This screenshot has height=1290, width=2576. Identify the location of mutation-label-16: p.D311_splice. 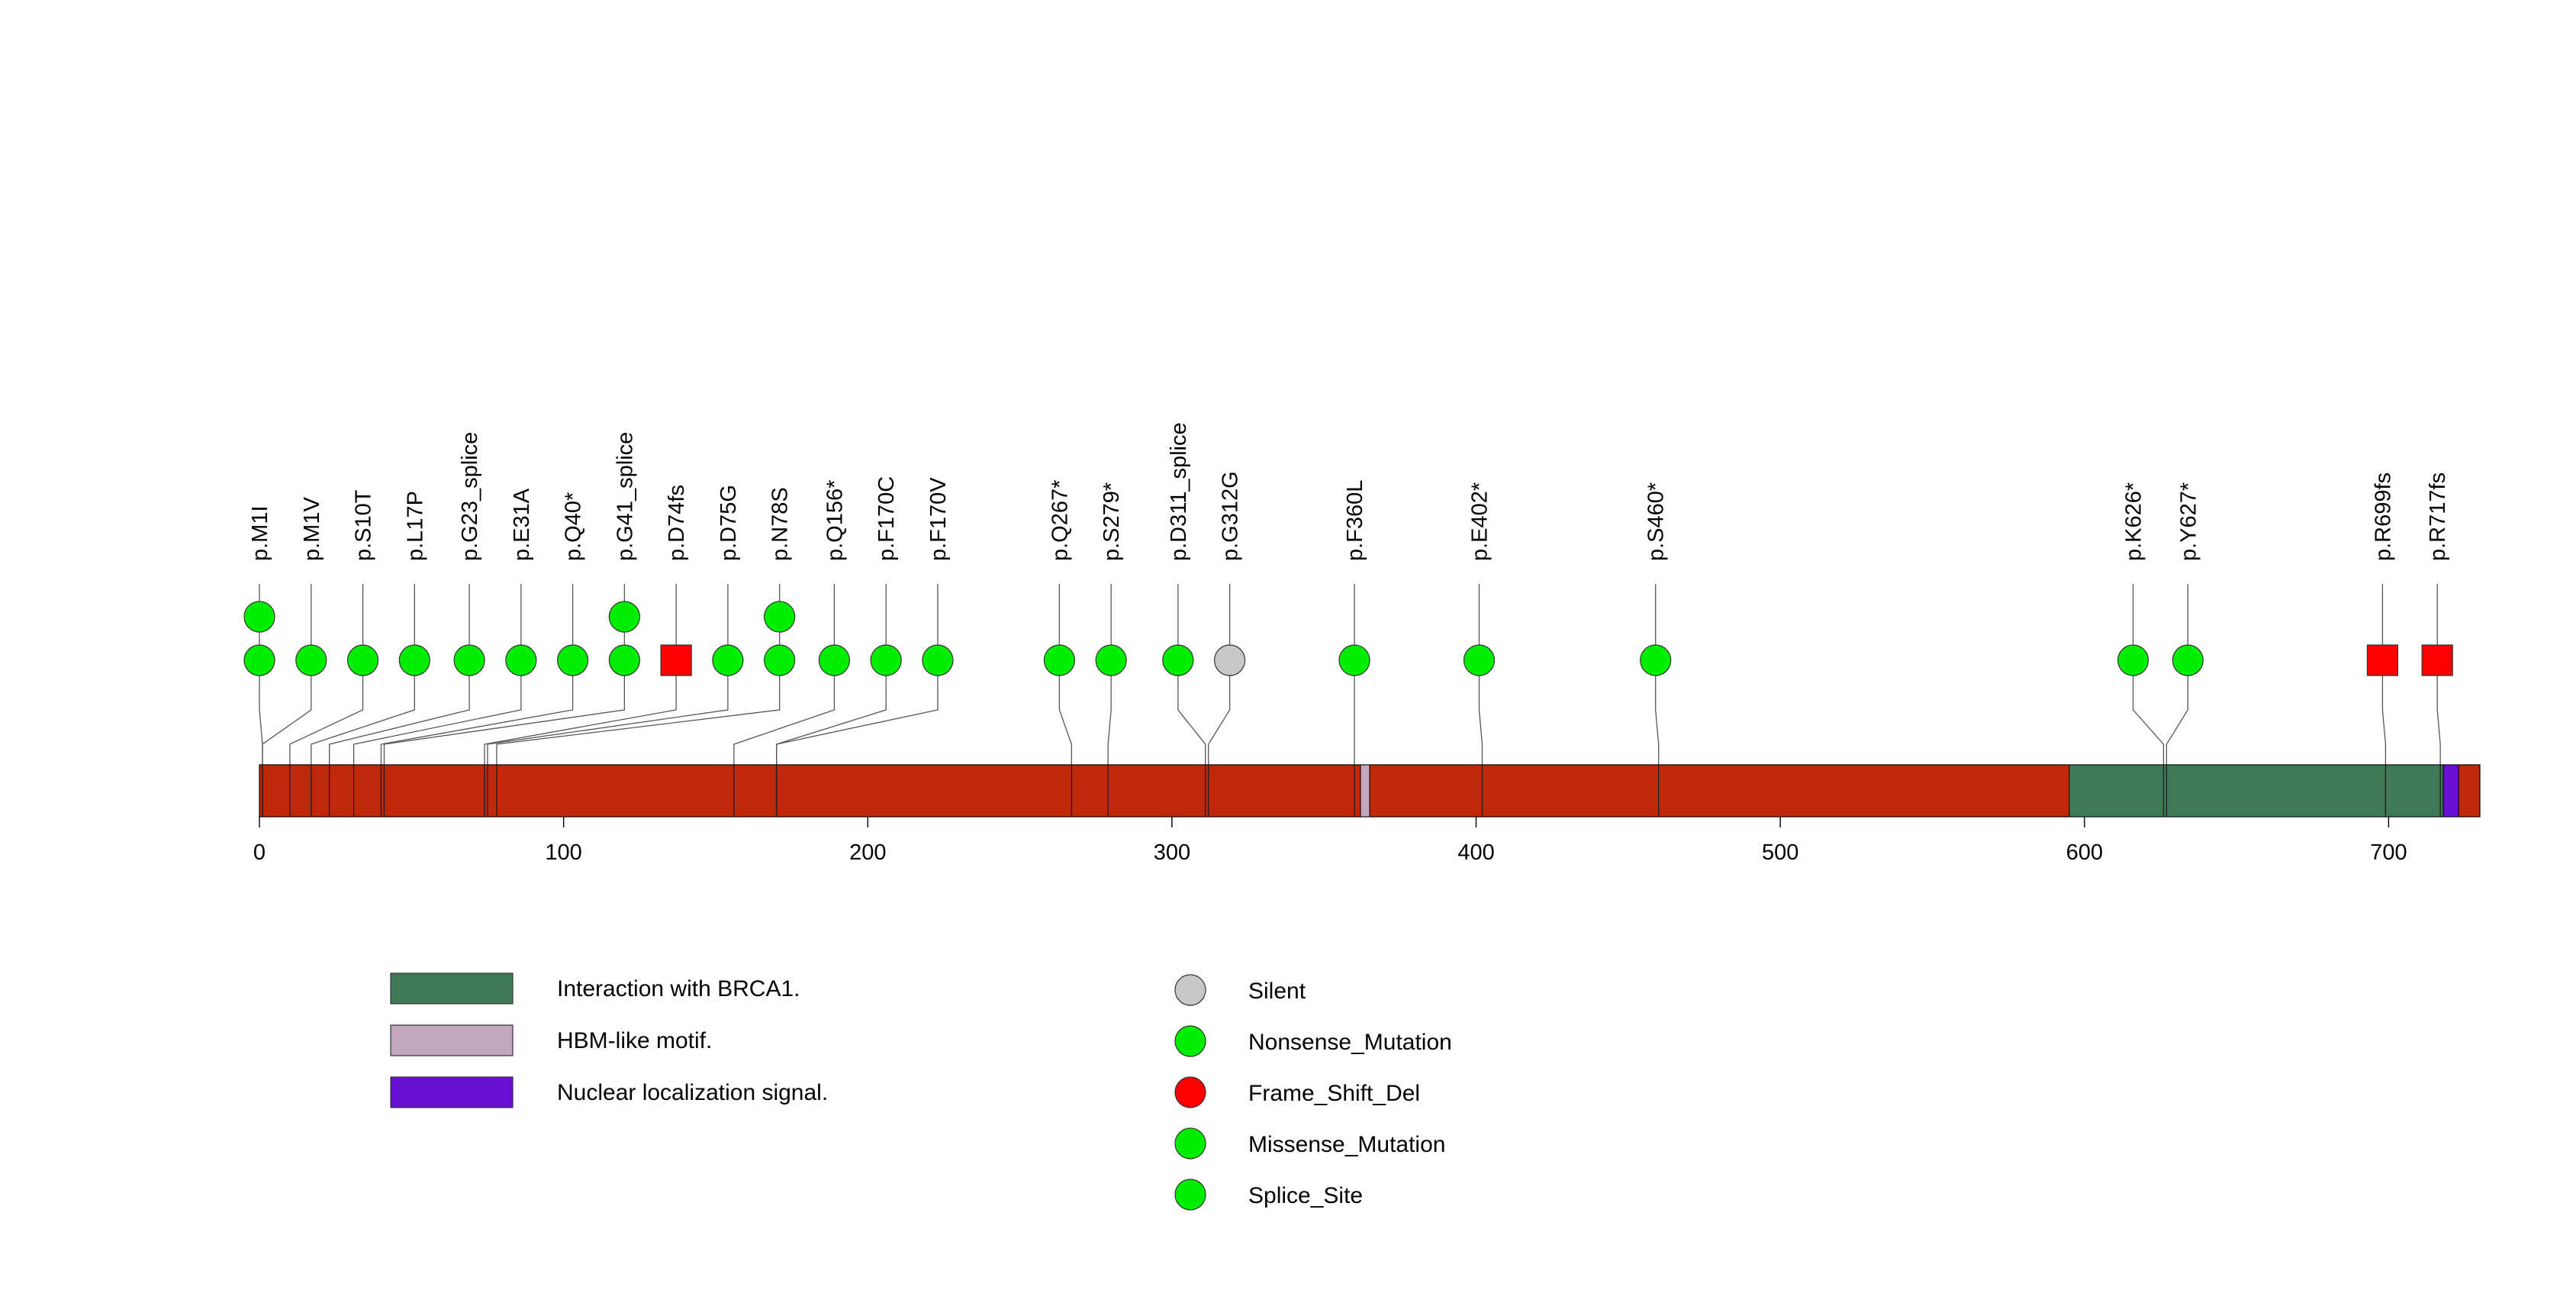
(1179, 491).